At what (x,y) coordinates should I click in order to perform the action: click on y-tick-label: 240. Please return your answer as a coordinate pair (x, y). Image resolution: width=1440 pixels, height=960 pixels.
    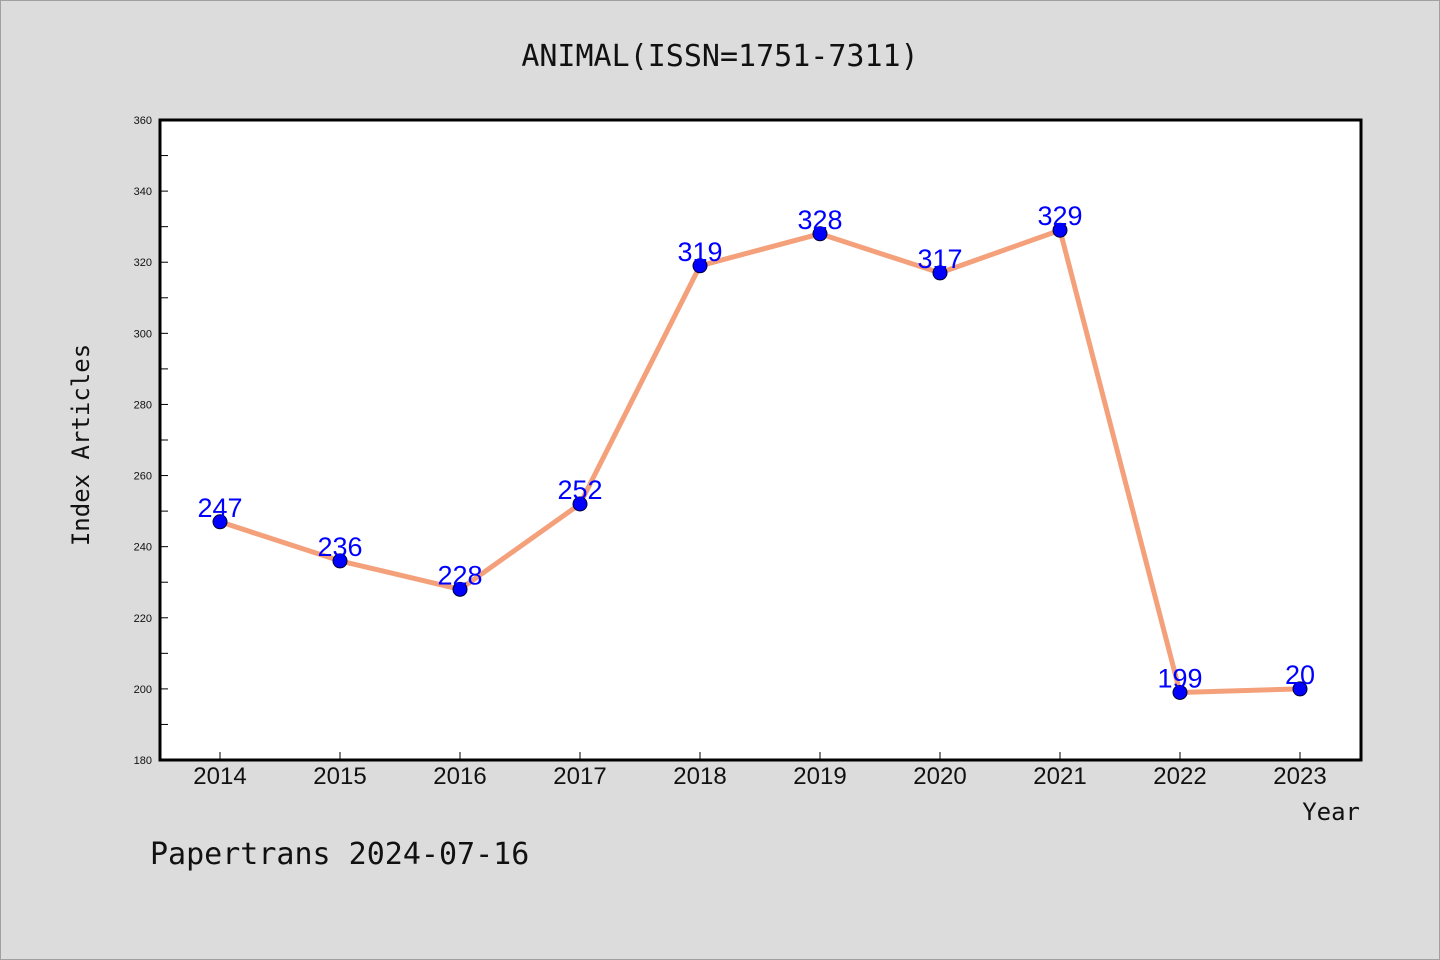
    Looking at the image, I should click on (143, 548).